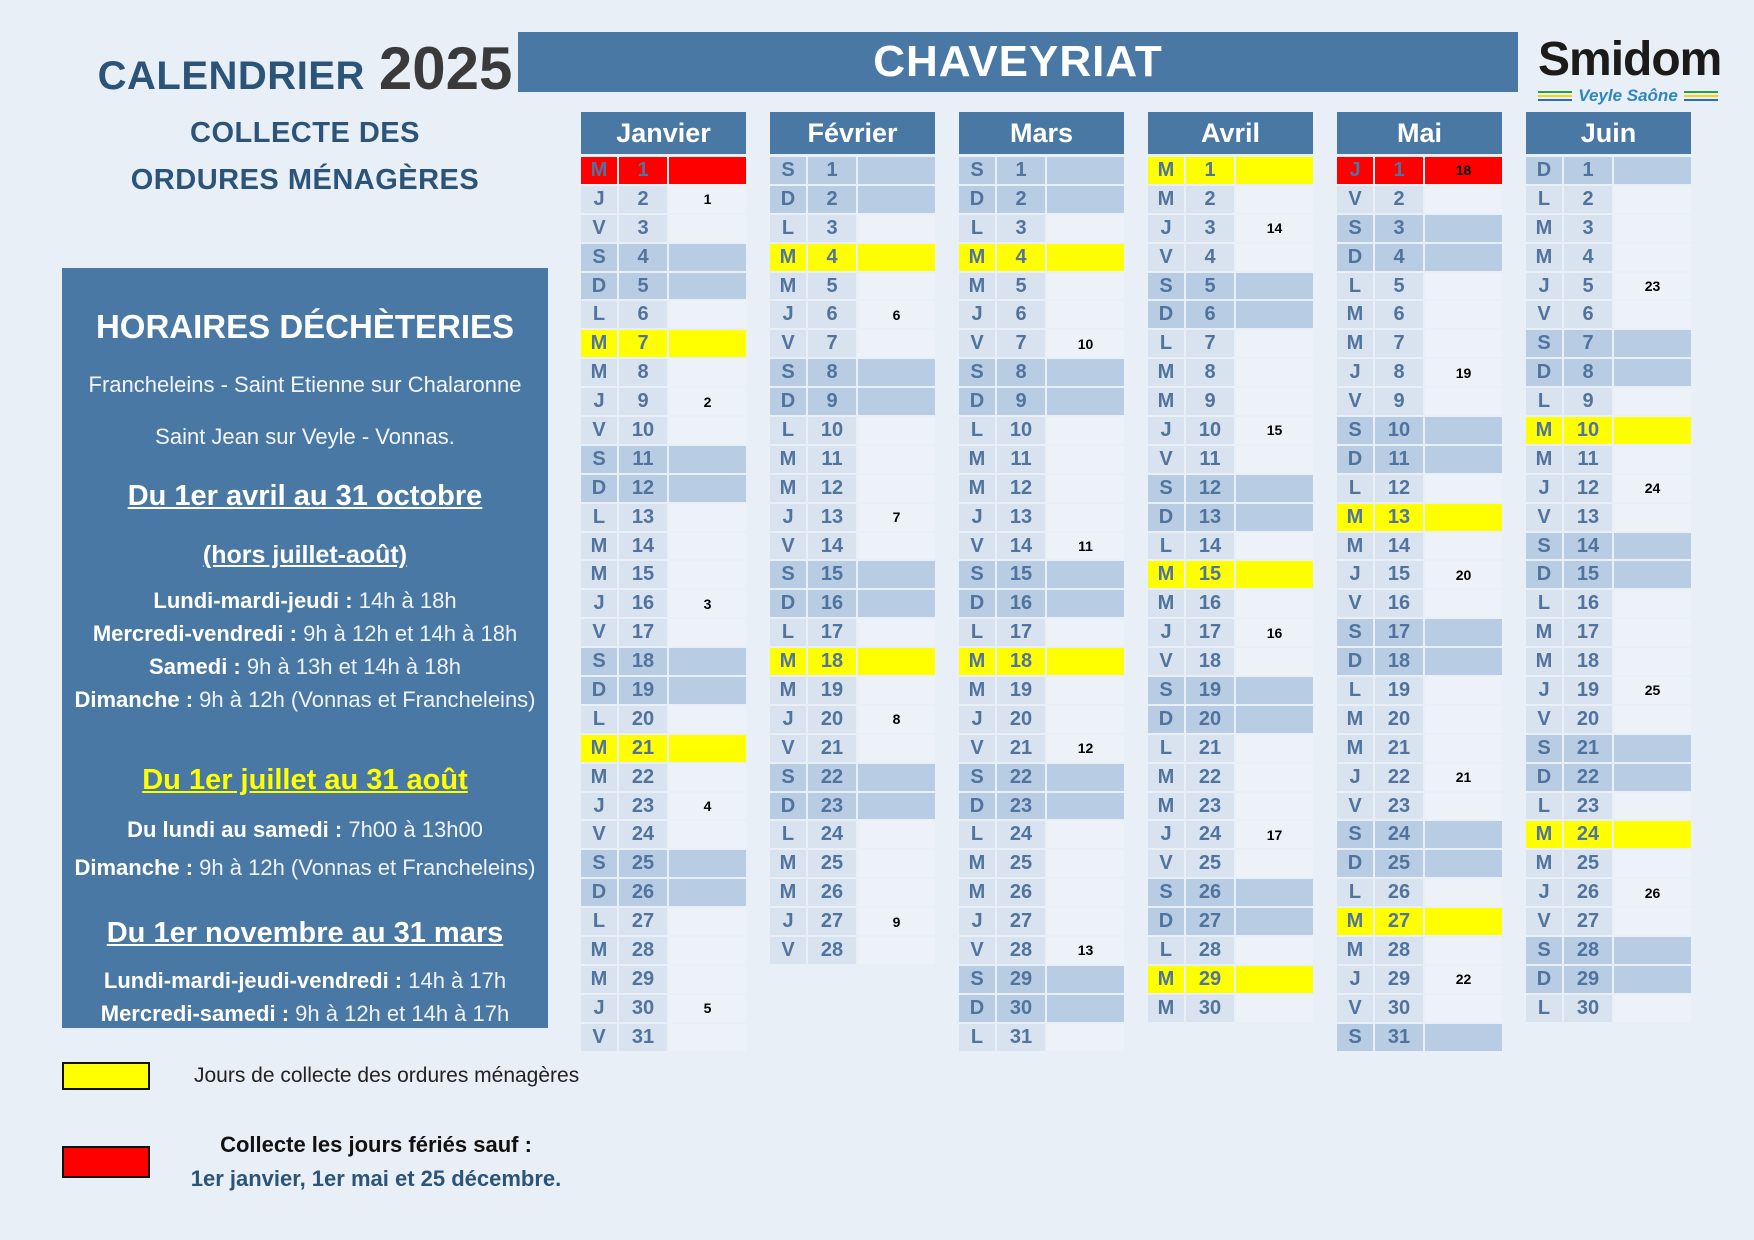  What do you see at coordinates (1021, 950) in the screenshot?
I see `day-number: 28` at bounding box center [1021, 950].